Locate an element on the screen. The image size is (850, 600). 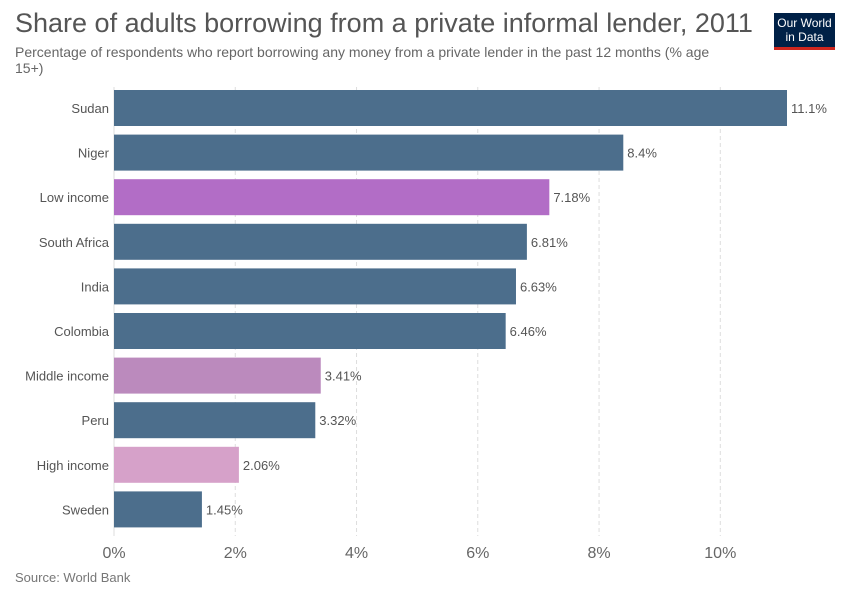
bar-peru is located at coordinates (215, 420).